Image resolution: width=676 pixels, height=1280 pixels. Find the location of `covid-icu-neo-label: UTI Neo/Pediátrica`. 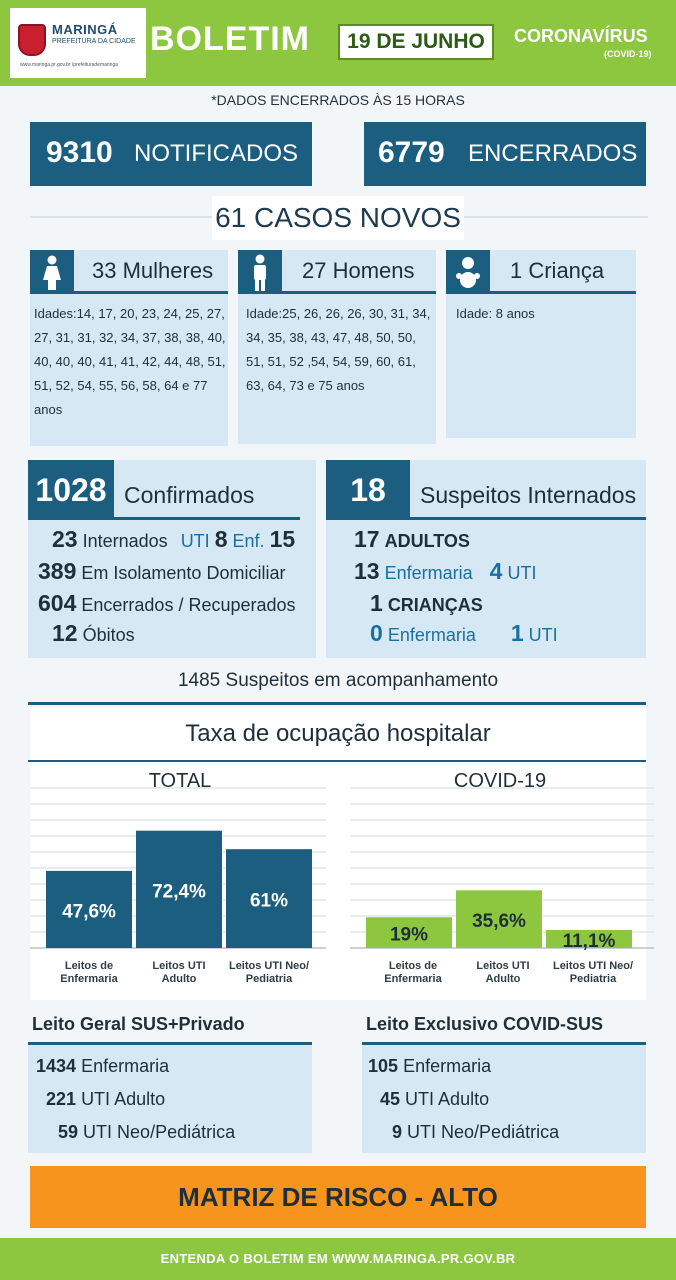

covid-icu-neo-label: UTI Neo/Pediátrica is located at coordinates (483, 1132).